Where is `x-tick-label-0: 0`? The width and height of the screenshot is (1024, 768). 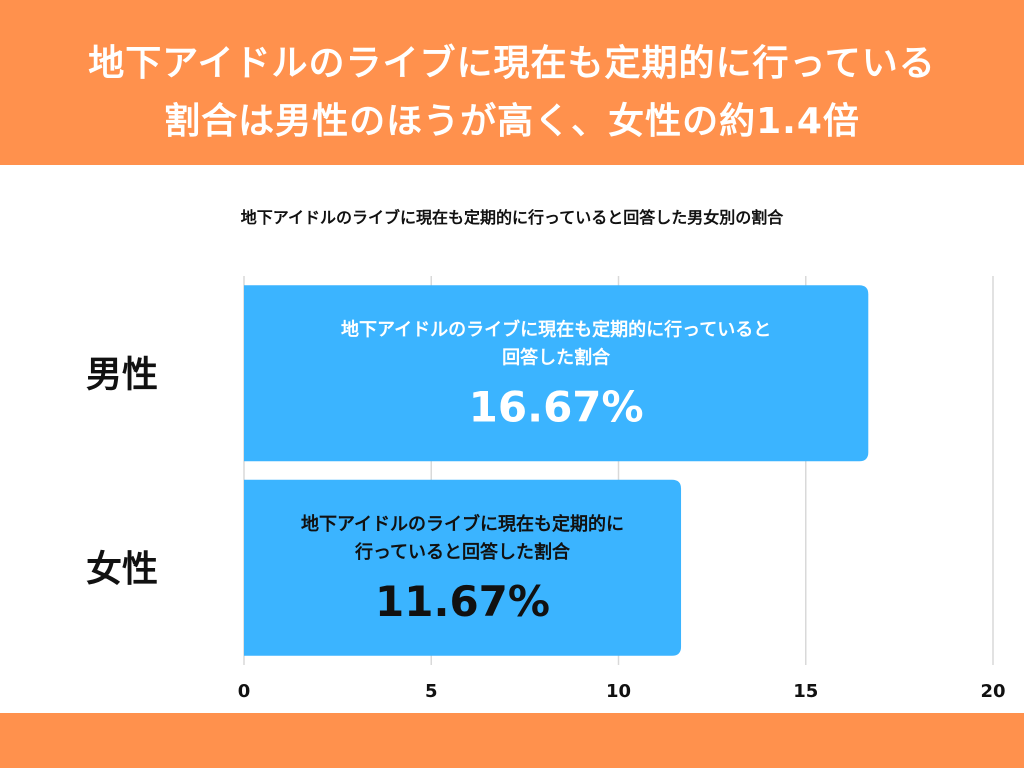 x-tick-label-0: 0 is located at coordinates (244, 691).